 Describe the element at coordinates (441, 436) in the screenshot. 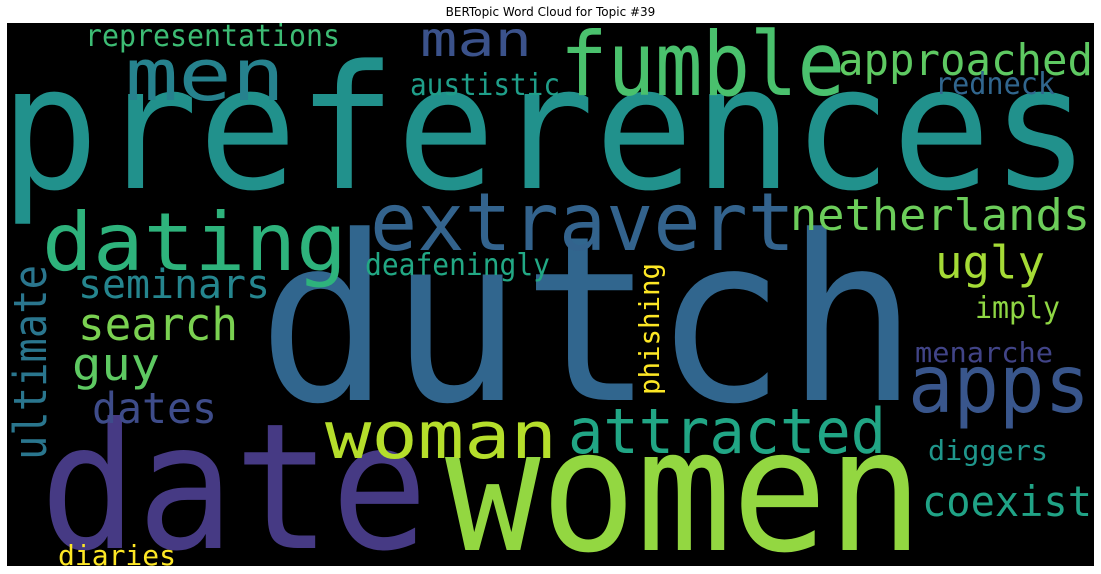

I see `word-woman: woman` at that location.